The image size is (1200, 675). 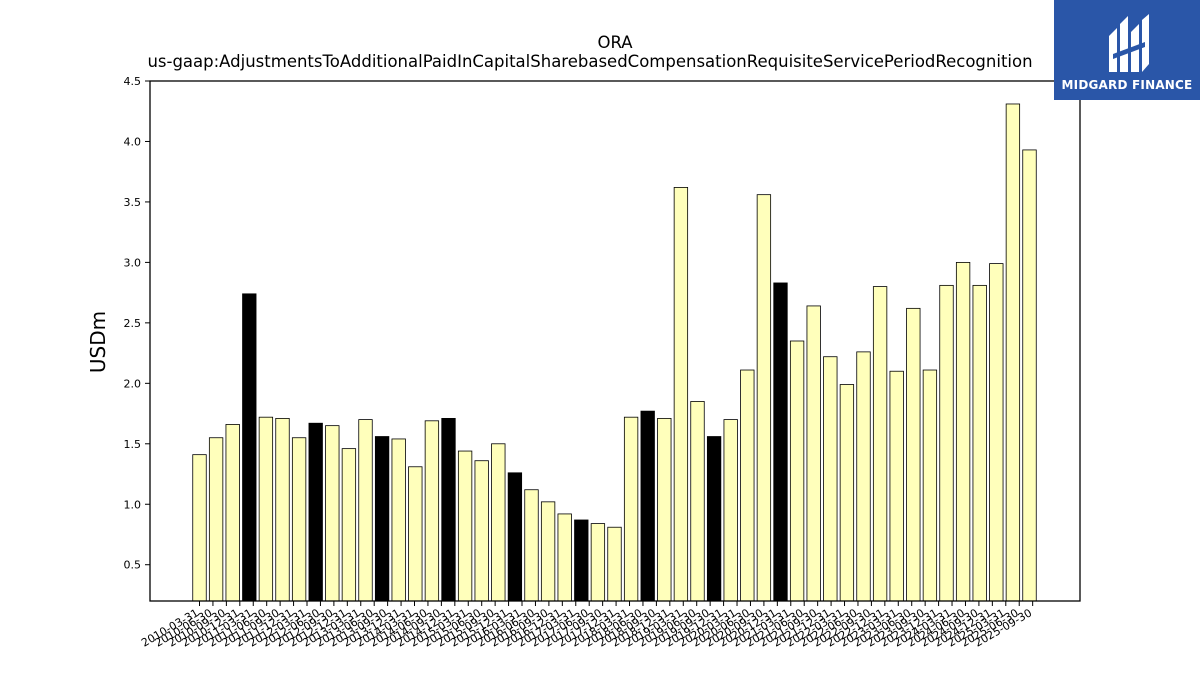 What do you see at coordinates (133, 444) in the screenshot?
I see `y-tick-label: 1.5` at bounding box center [133, 444].